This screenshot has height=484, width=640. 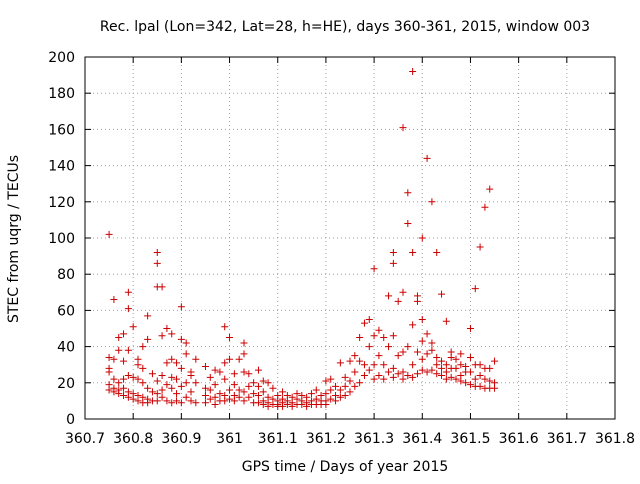 What do you see at coordinates (85, 439) in the screenshot?
I see `x-tick-label: 360.7` at bounding box center [85, 439].